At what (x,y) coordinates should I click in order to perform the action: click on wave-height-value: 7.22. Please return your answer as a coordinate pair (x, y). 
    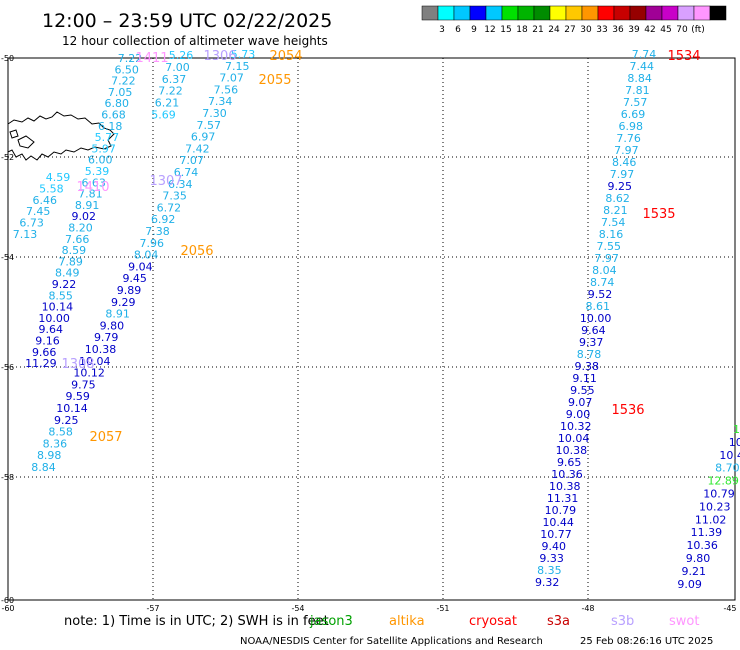
    Looking at the image, I should click on (123, 81).